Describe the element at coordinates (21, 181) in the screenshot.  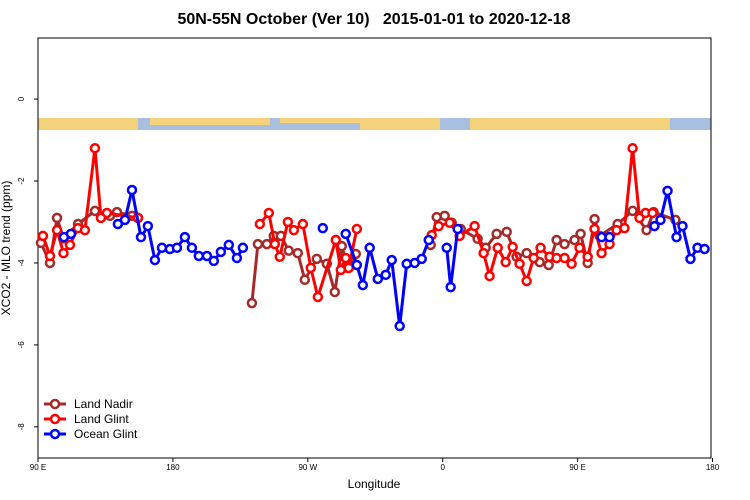
I see `y-tick-label: -2` at that location.